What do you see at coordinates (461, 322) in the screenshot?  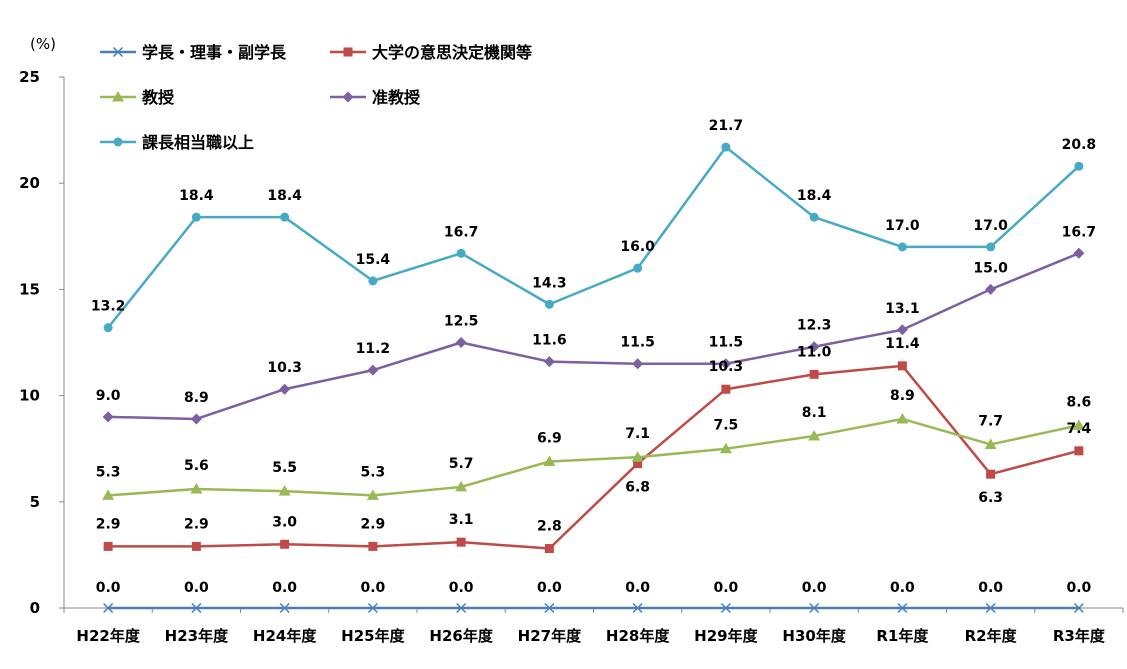 I see `data-label: 12.5` at bounding box center [461, 322].